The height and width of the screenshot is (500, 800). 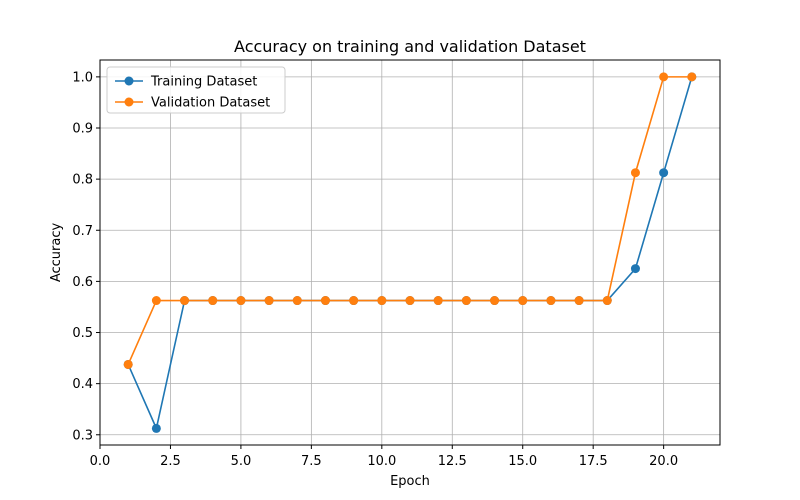 What do you see at coordinates (381, 461) in the screenshot?
I see `x-tick-label: 10.0` at bounding box center [381, 461].